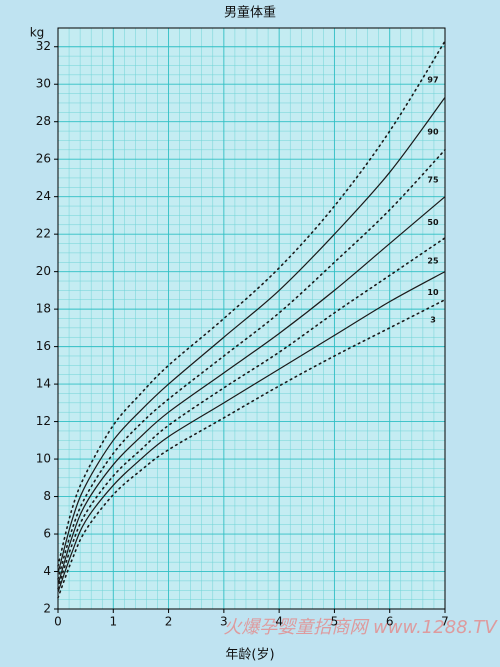 The height and width of the screenshot is (667, 500). Describe the element at coordinates (113, 622) in the screenshot. I see `x-tick-label: 1` at that location.